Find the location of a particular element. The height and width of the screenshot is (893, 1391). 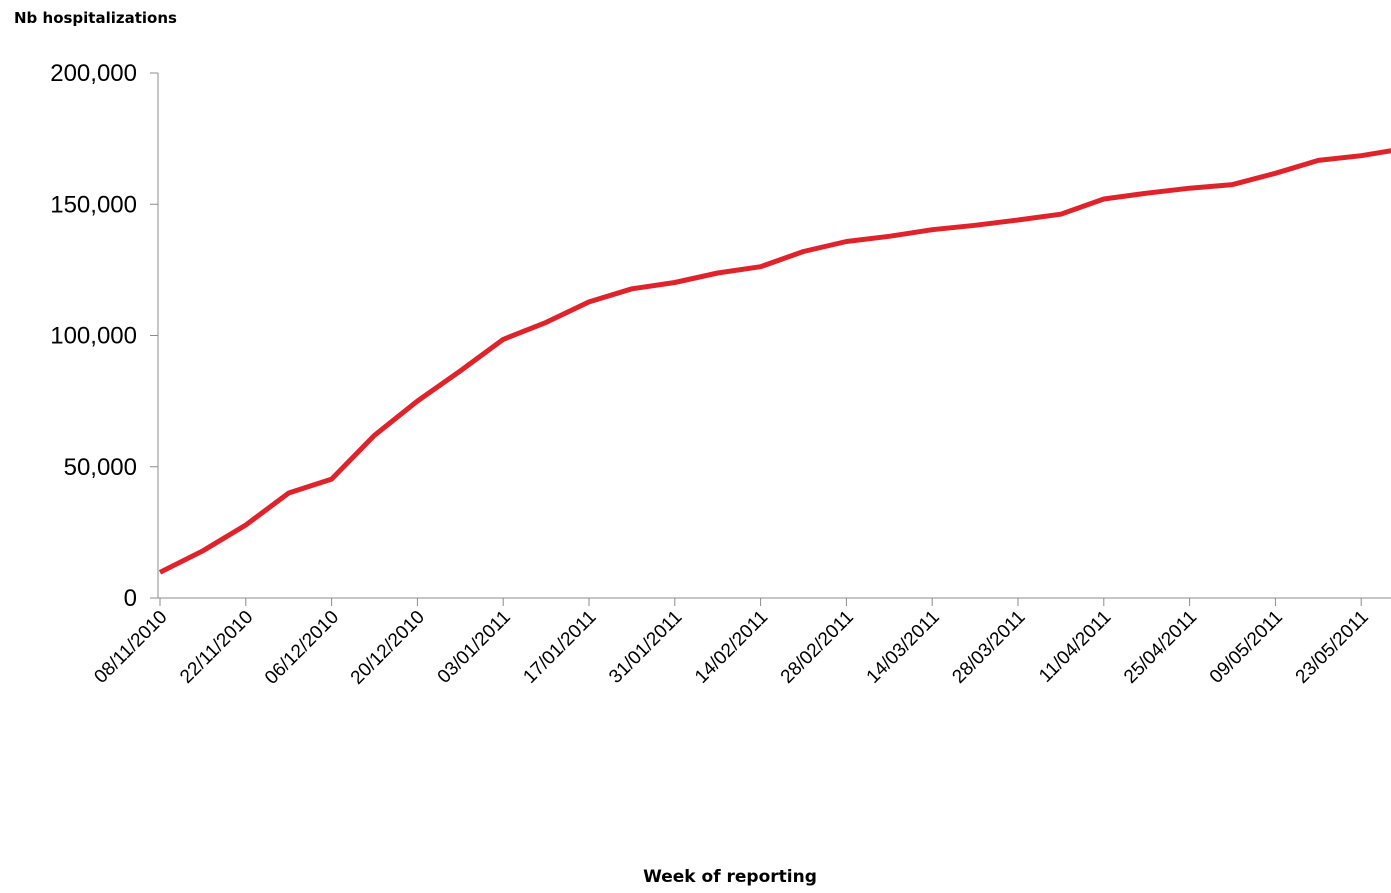

x-tick-label: 14/03/2011 is located at coordinates (903, 647).